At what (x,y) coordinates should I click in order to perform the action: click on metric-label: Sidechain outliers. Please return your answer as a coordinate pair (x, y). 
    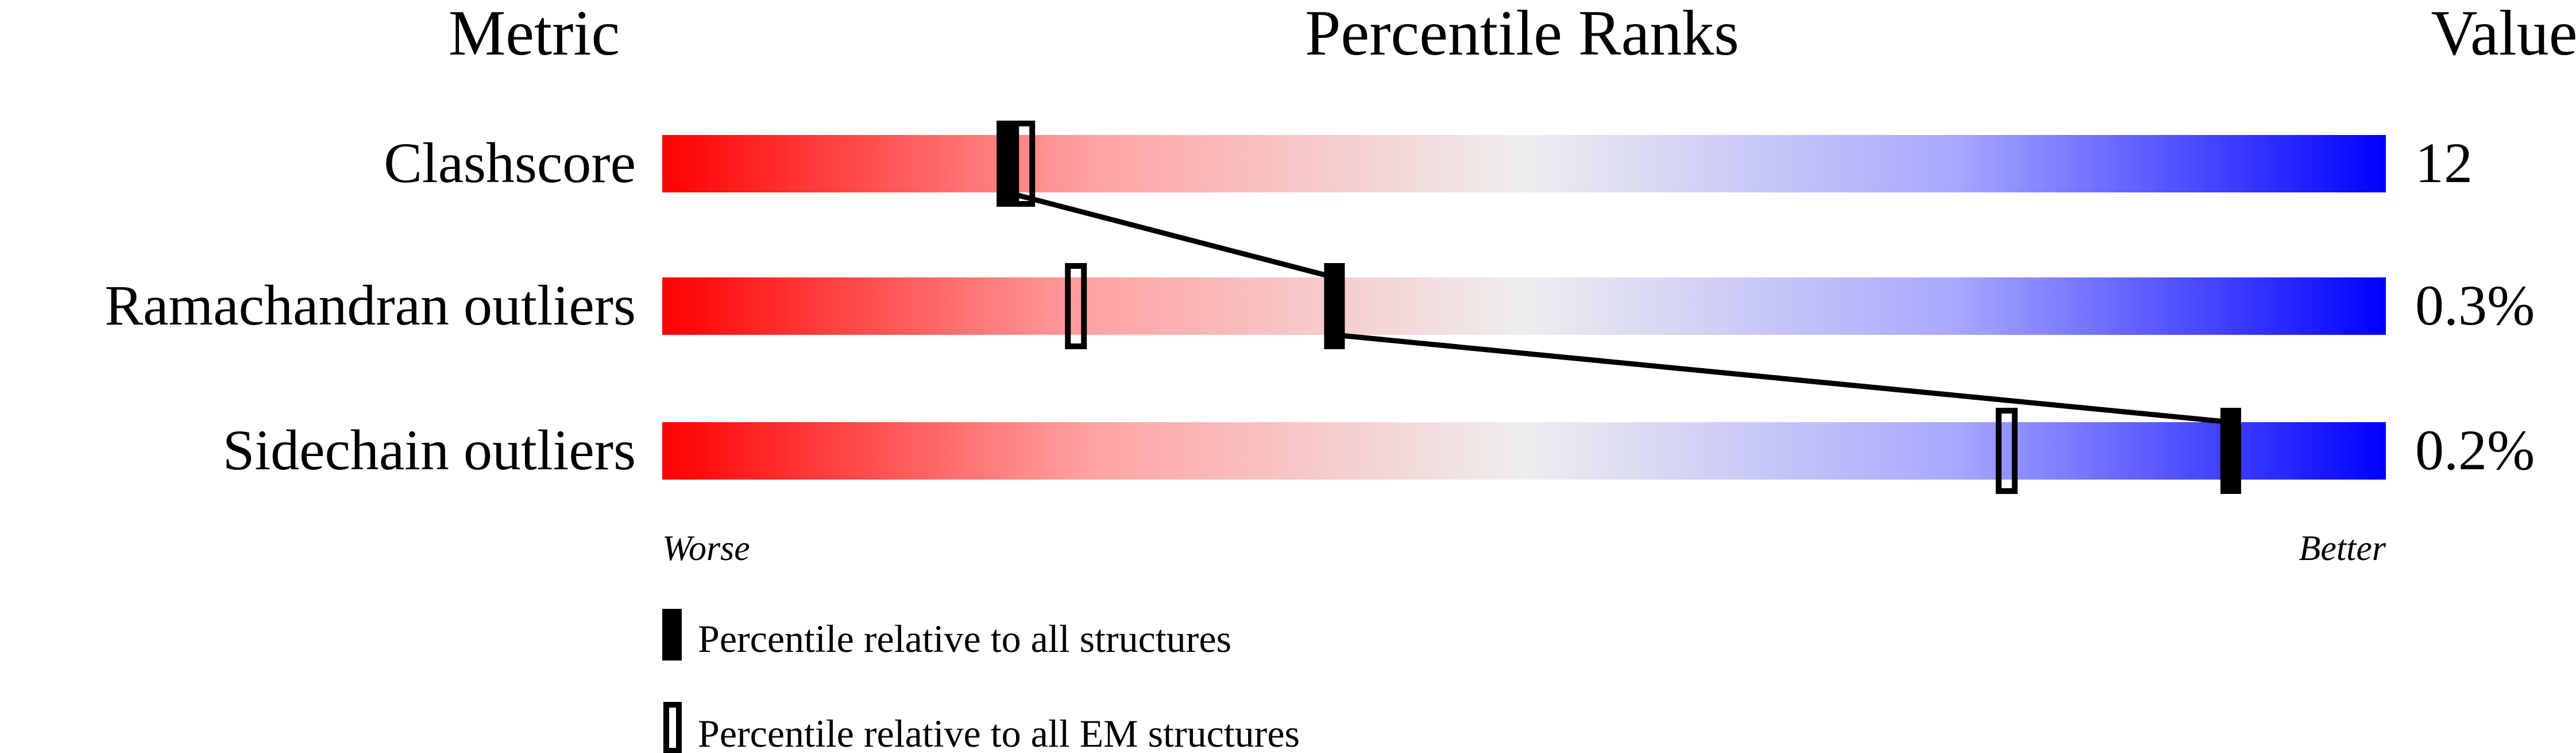
    Looking at the image, I should click on (429, 450).